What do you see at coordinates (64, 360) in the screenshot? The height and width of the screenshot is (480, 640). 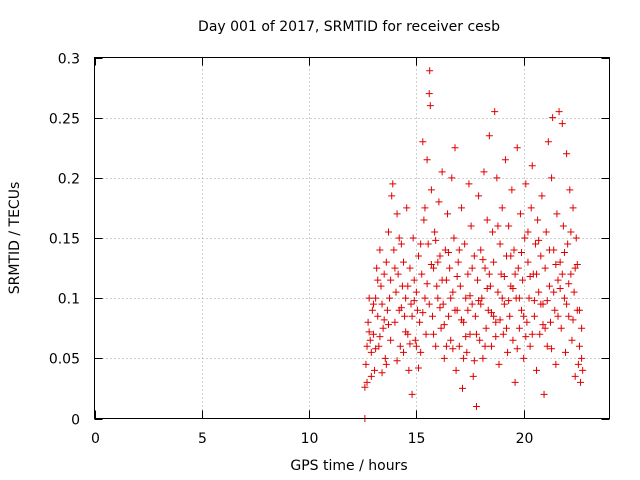 I see `y-tick-label: 0.05` at bounding box center [64, 360].